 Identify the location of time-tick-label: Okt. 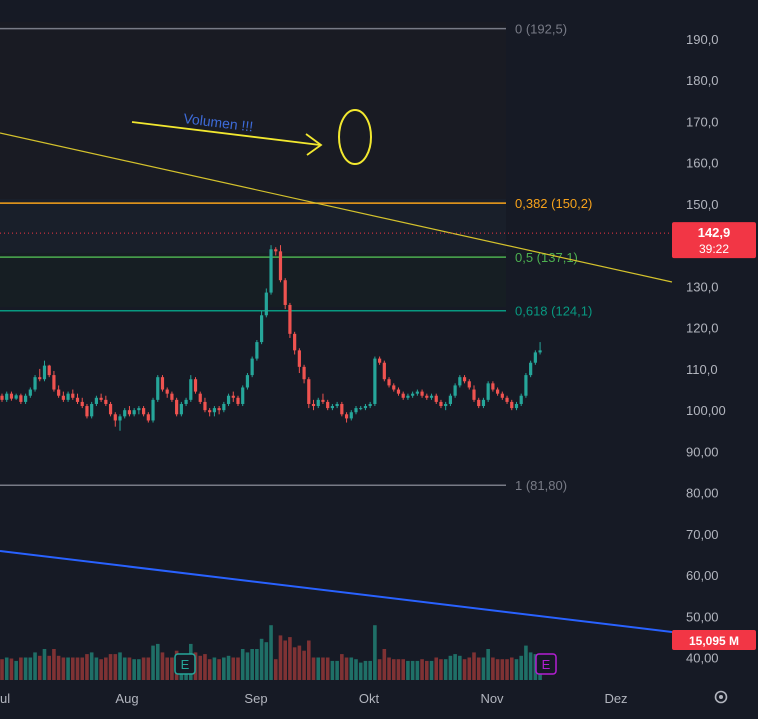
(369, 698).